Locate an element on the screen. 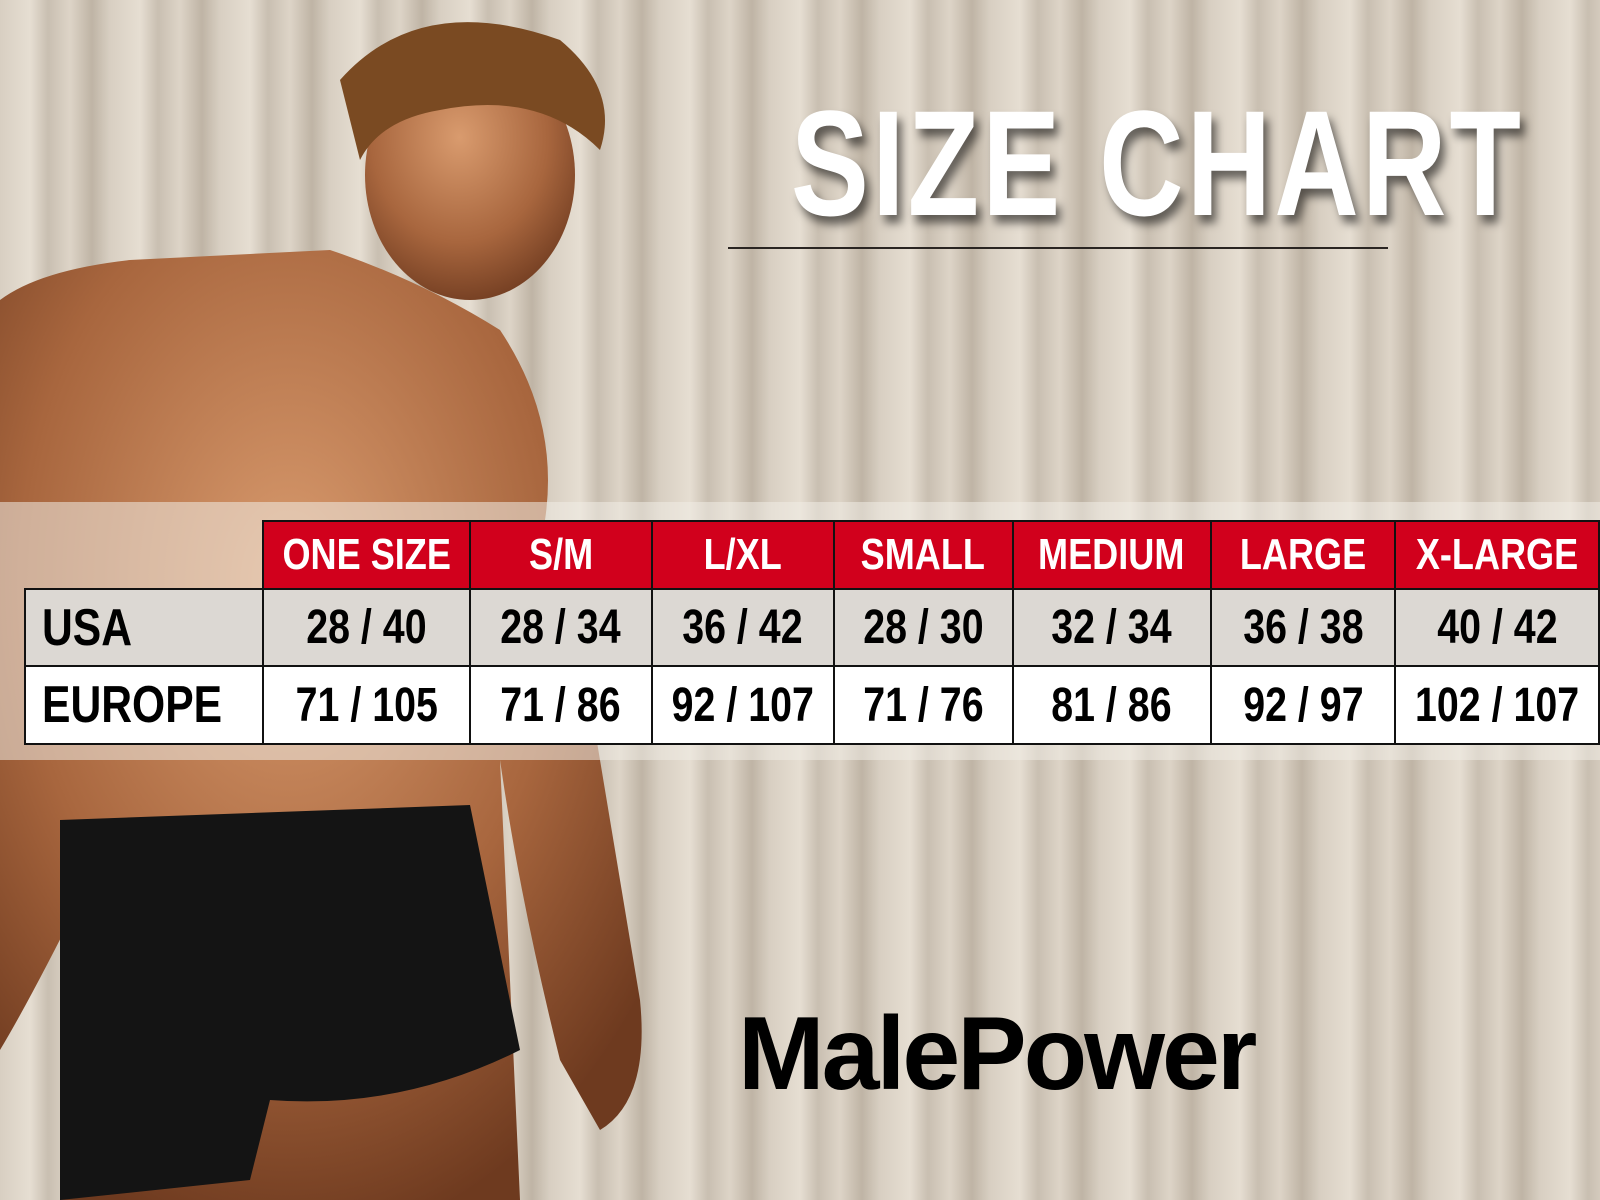 The height and width of the screenshot is (1200, 1600). size-header: S/M is located at coordinates (560, 555).